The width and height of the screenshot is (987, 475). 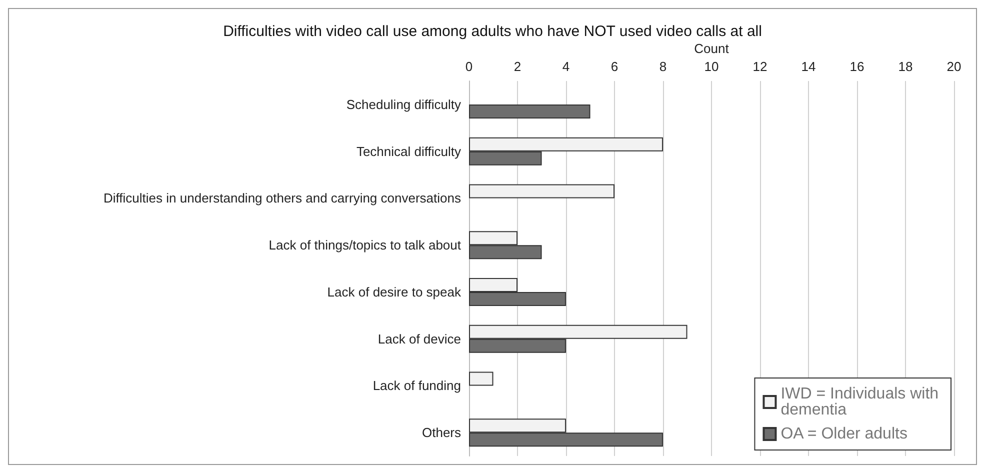 I want to click on y-tick-label: Scheduling difficulty, so click(x=404, y=104).